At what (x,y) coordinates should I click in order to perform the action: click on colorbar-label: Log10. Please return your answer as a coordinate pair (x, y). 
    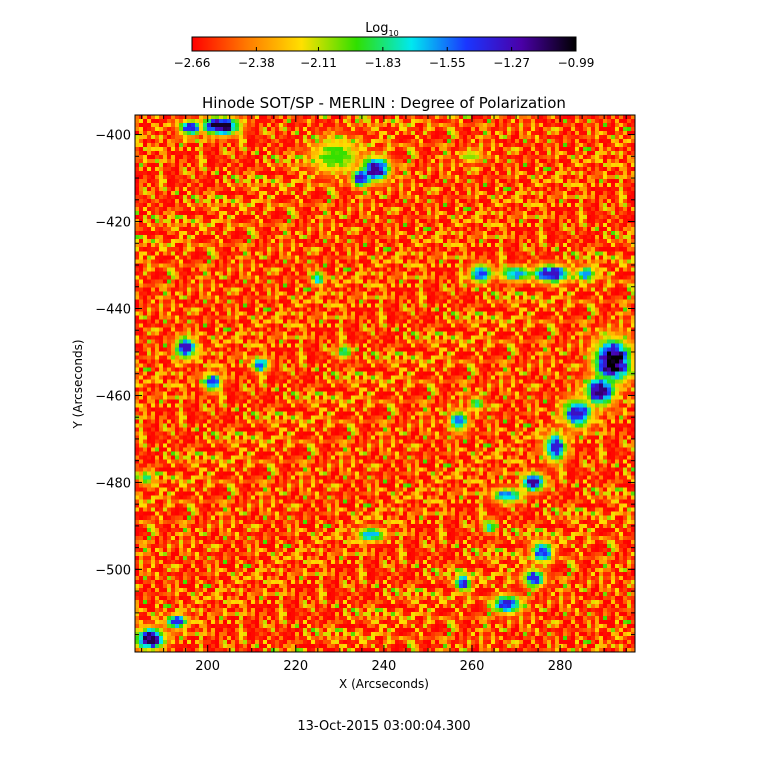
    Looking at the image, I should click on (381, 29).